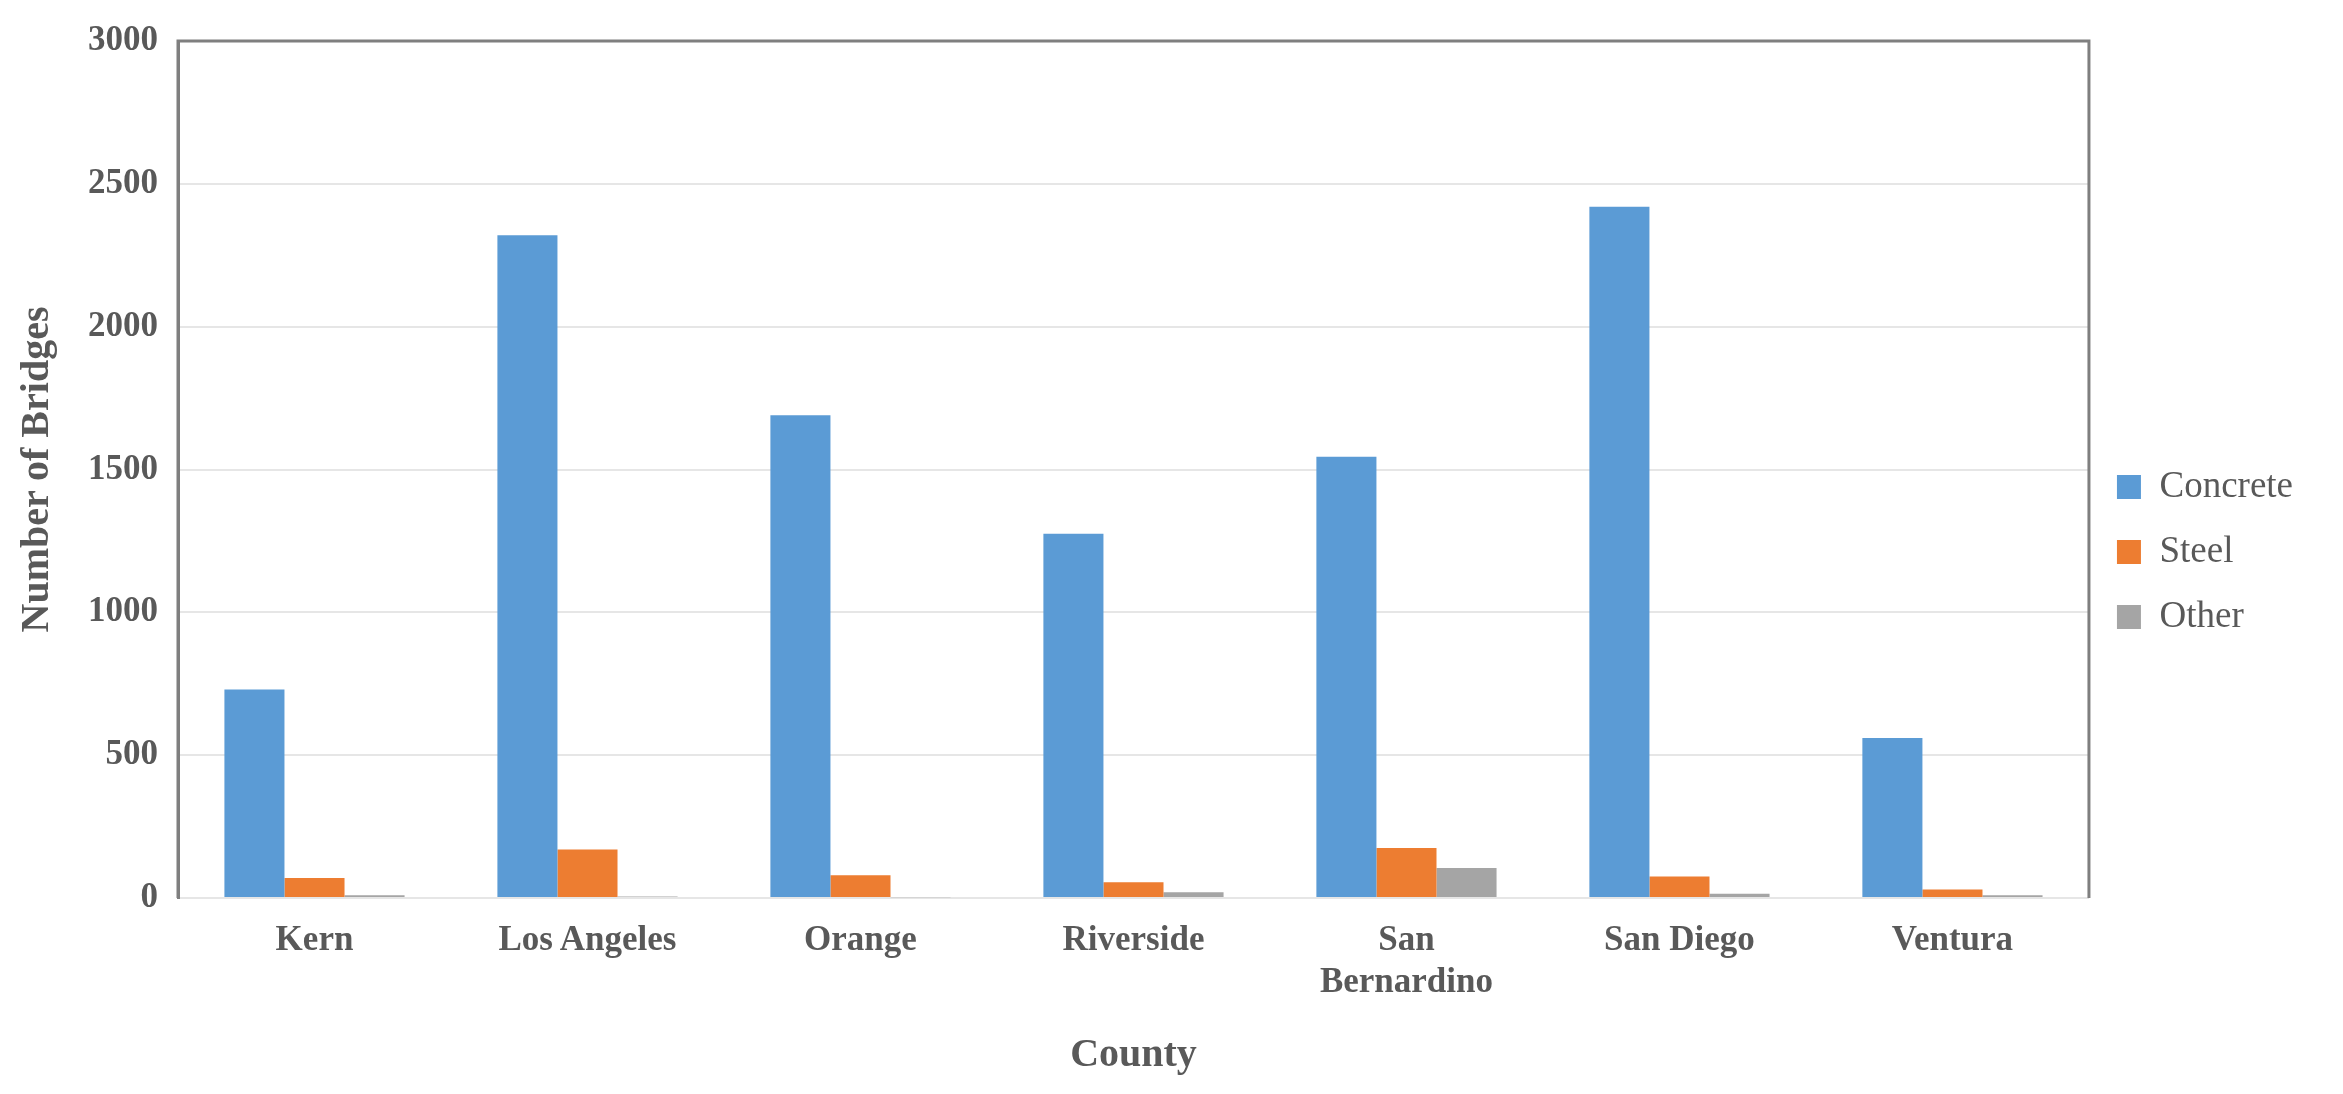  What do you see at coordinates (1133, 939) in the screenshot?
I see `x-tick-label: Riverside` at bounding box center [1133, 939].